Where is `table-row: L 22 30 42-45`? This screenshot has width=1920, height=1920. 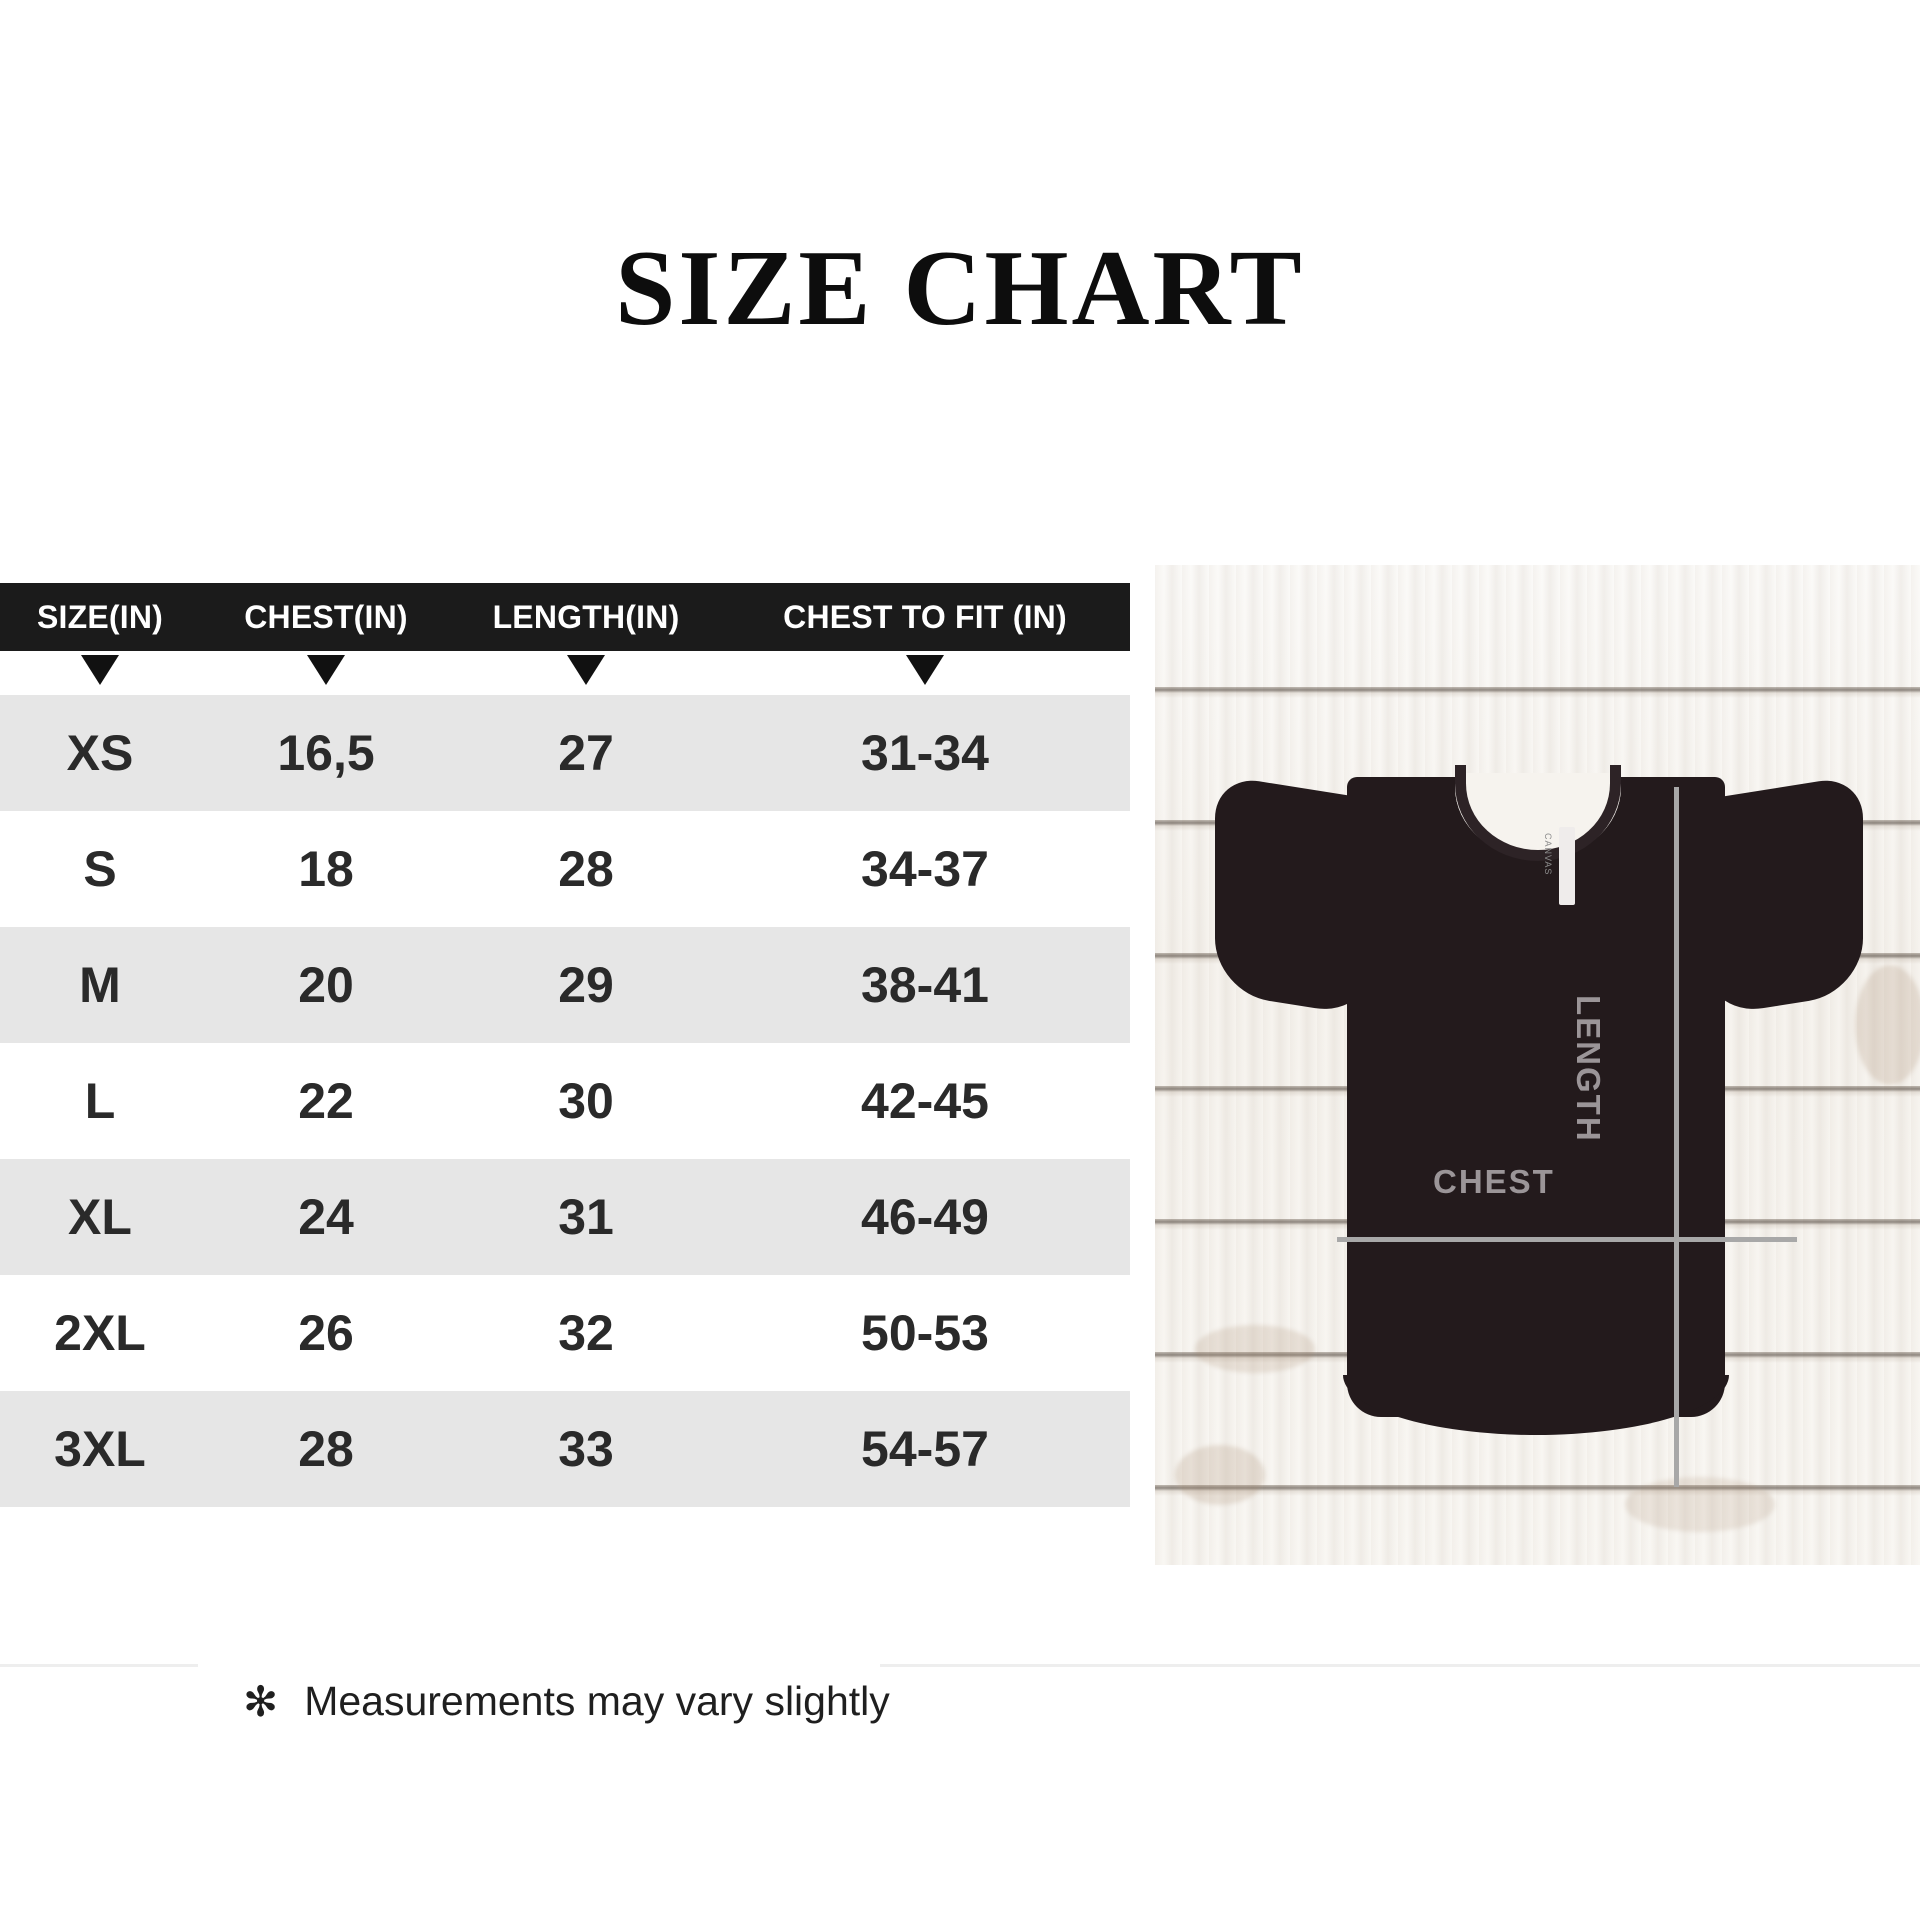
table-row: L 22 30 42-45 is located at coordinates (565, 1101).